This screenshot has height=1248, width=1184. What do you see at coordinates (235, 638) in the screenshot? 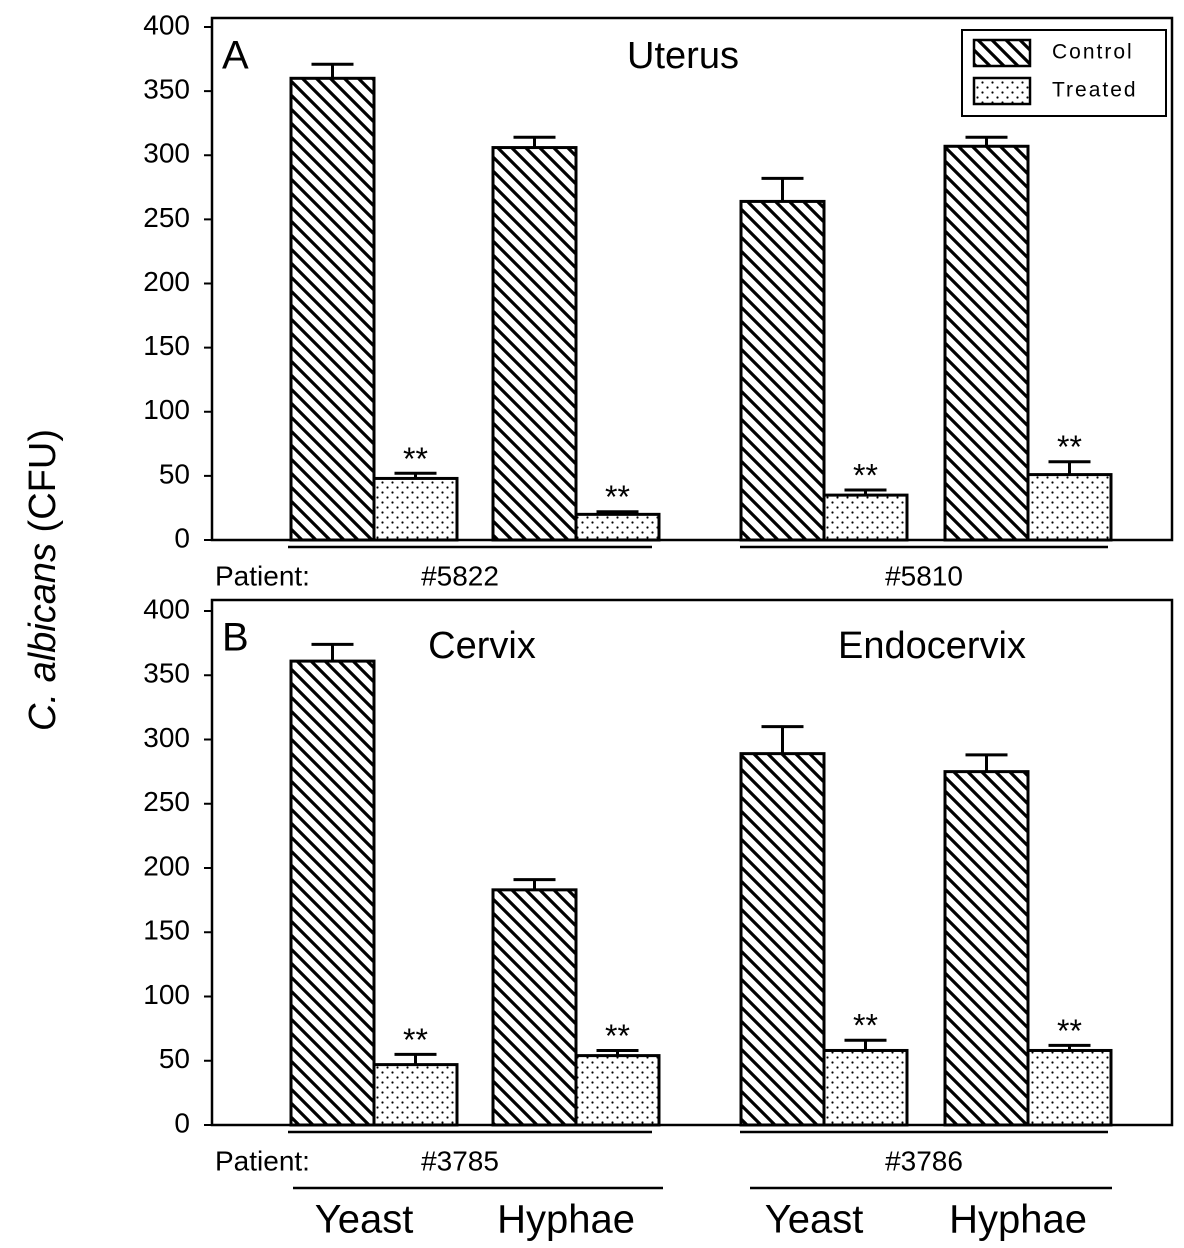
I see `panel-label: B` at bounding box center [235, 638].